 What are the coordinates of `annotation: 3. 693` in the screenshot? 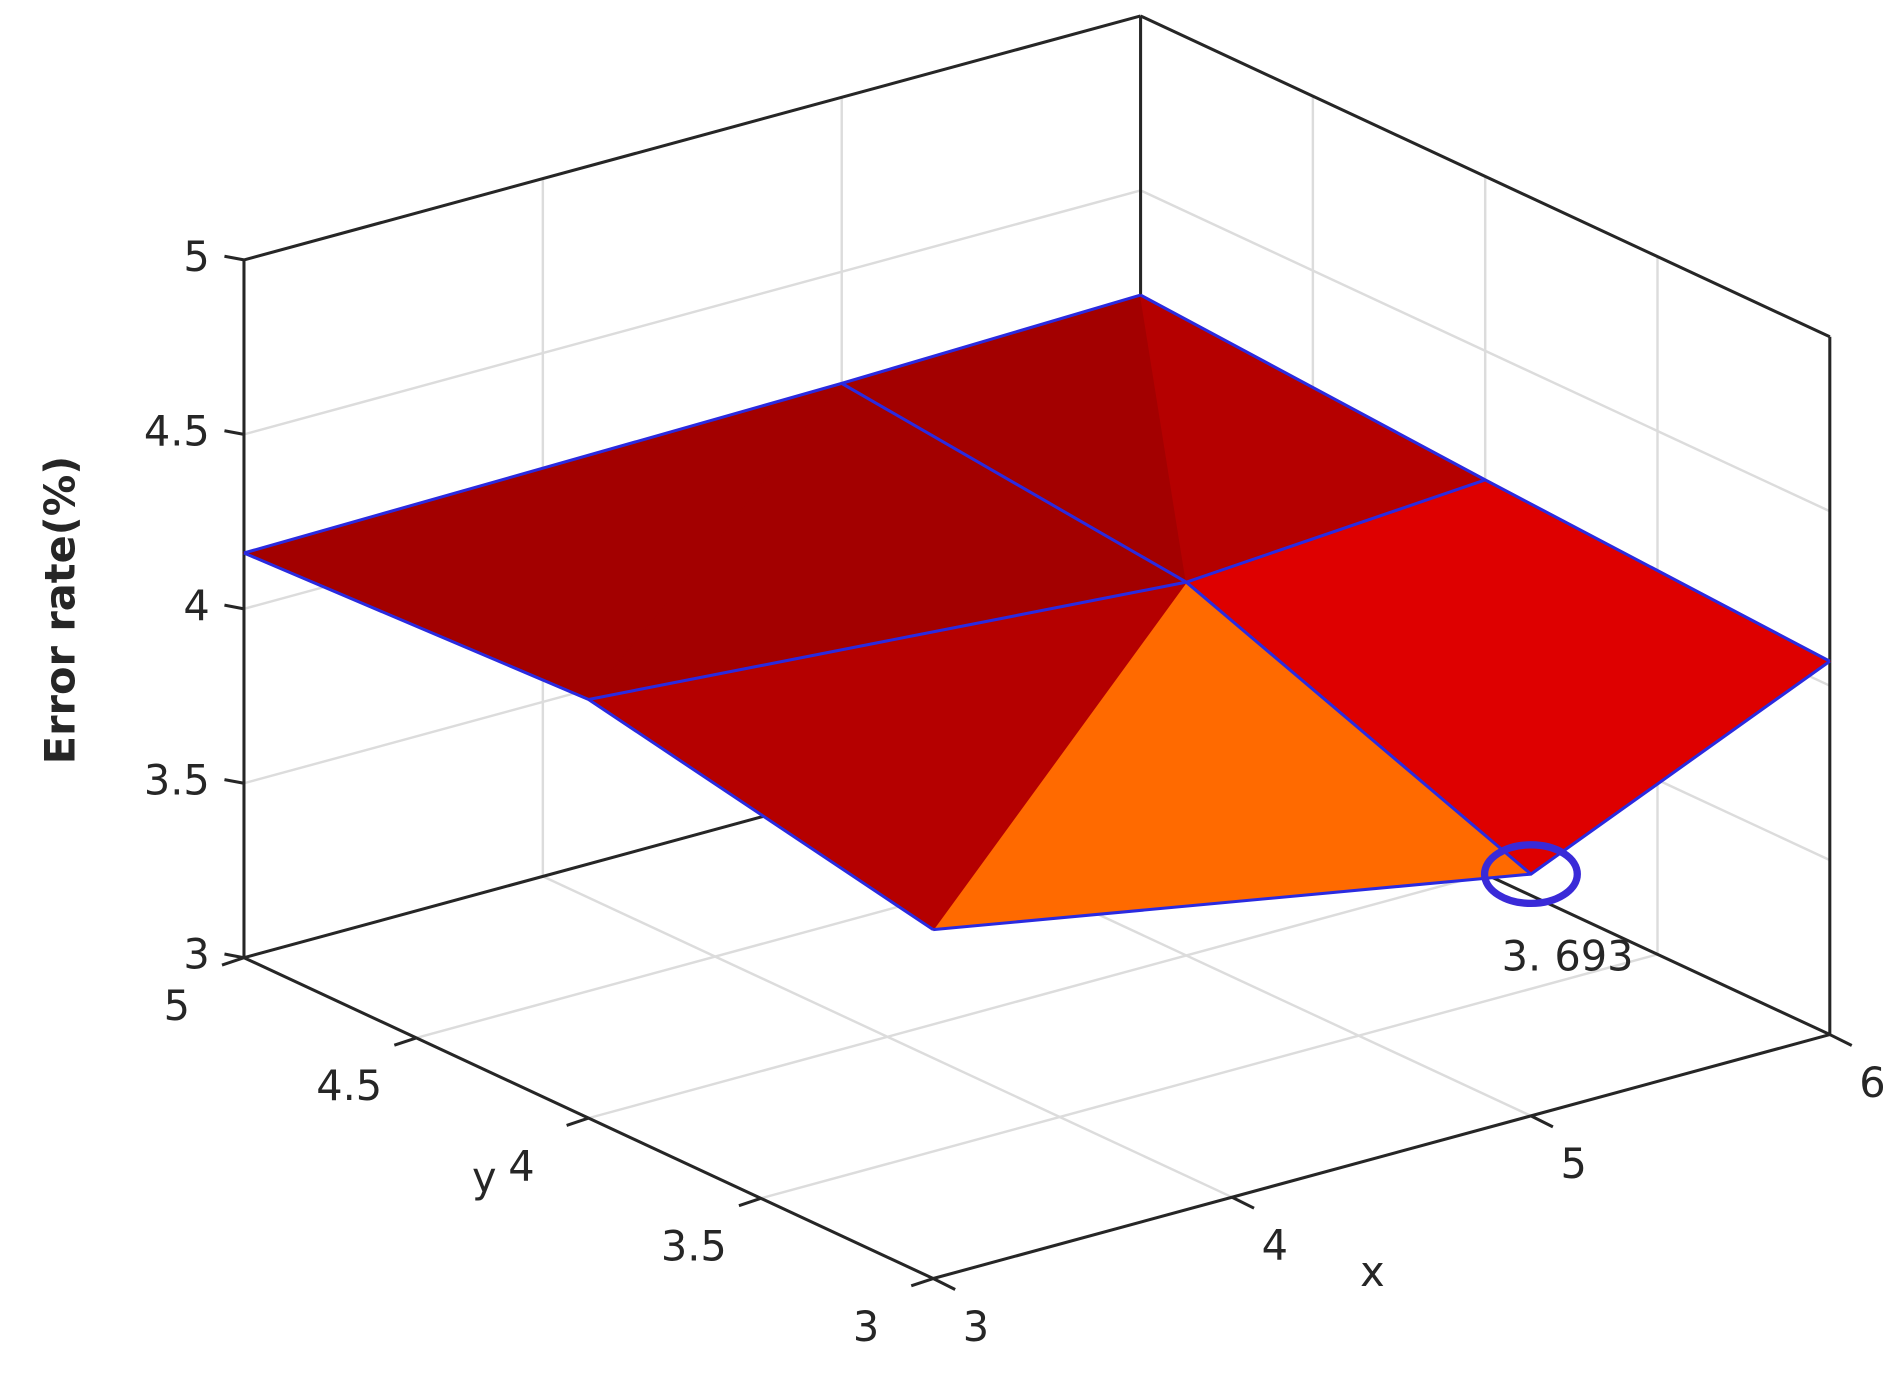 It's located at (1568, 956).